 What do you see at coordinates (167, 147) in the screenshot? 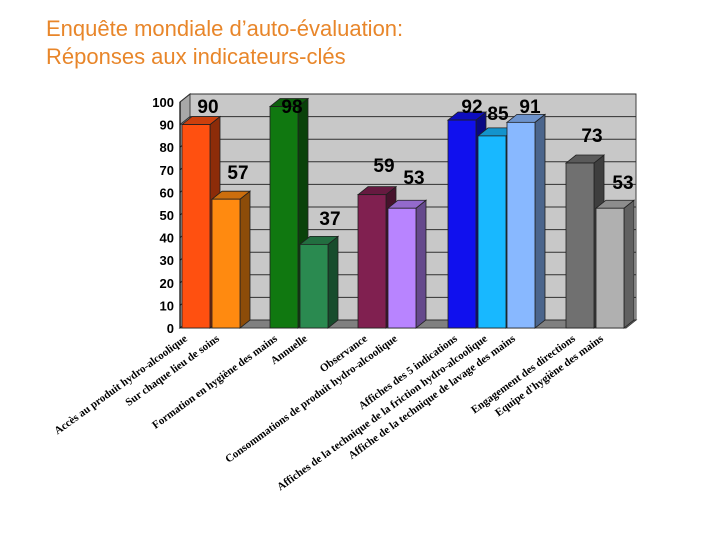
I see `y-tick-label: 80` at bounding box center [167, 147].